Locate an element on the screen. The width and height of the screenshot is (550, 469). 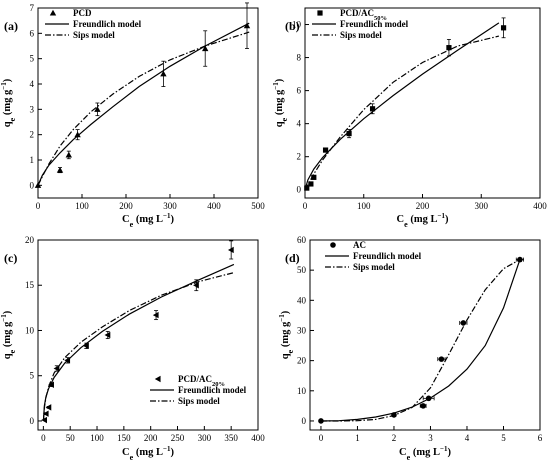
y-tick-label: 10 is located at coordinates (30, 330).